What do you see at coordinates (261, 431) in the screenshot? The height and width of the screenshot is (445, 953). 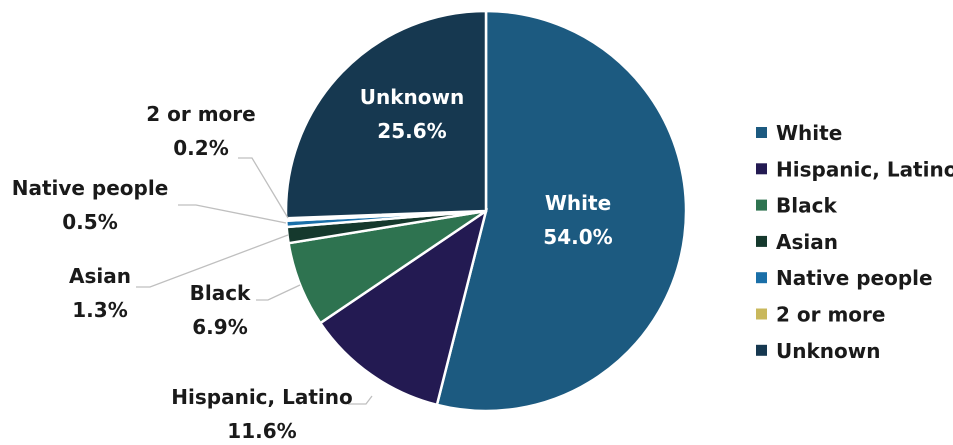 I see `data-label-value-hispanic-latino: 11.6%` at bounding box center [261, 431].